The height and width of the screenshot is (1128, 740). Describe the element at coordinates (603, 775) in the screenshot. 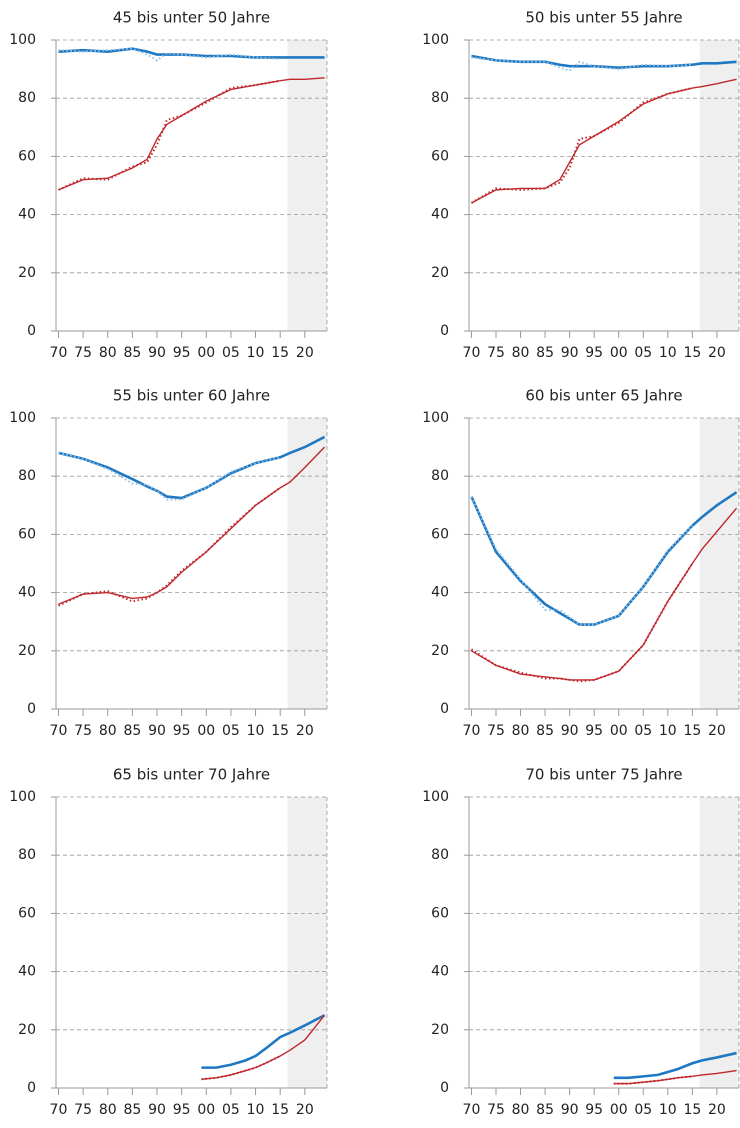

I see `panel-title: 70 bis unter 75 Jahre` at that location.